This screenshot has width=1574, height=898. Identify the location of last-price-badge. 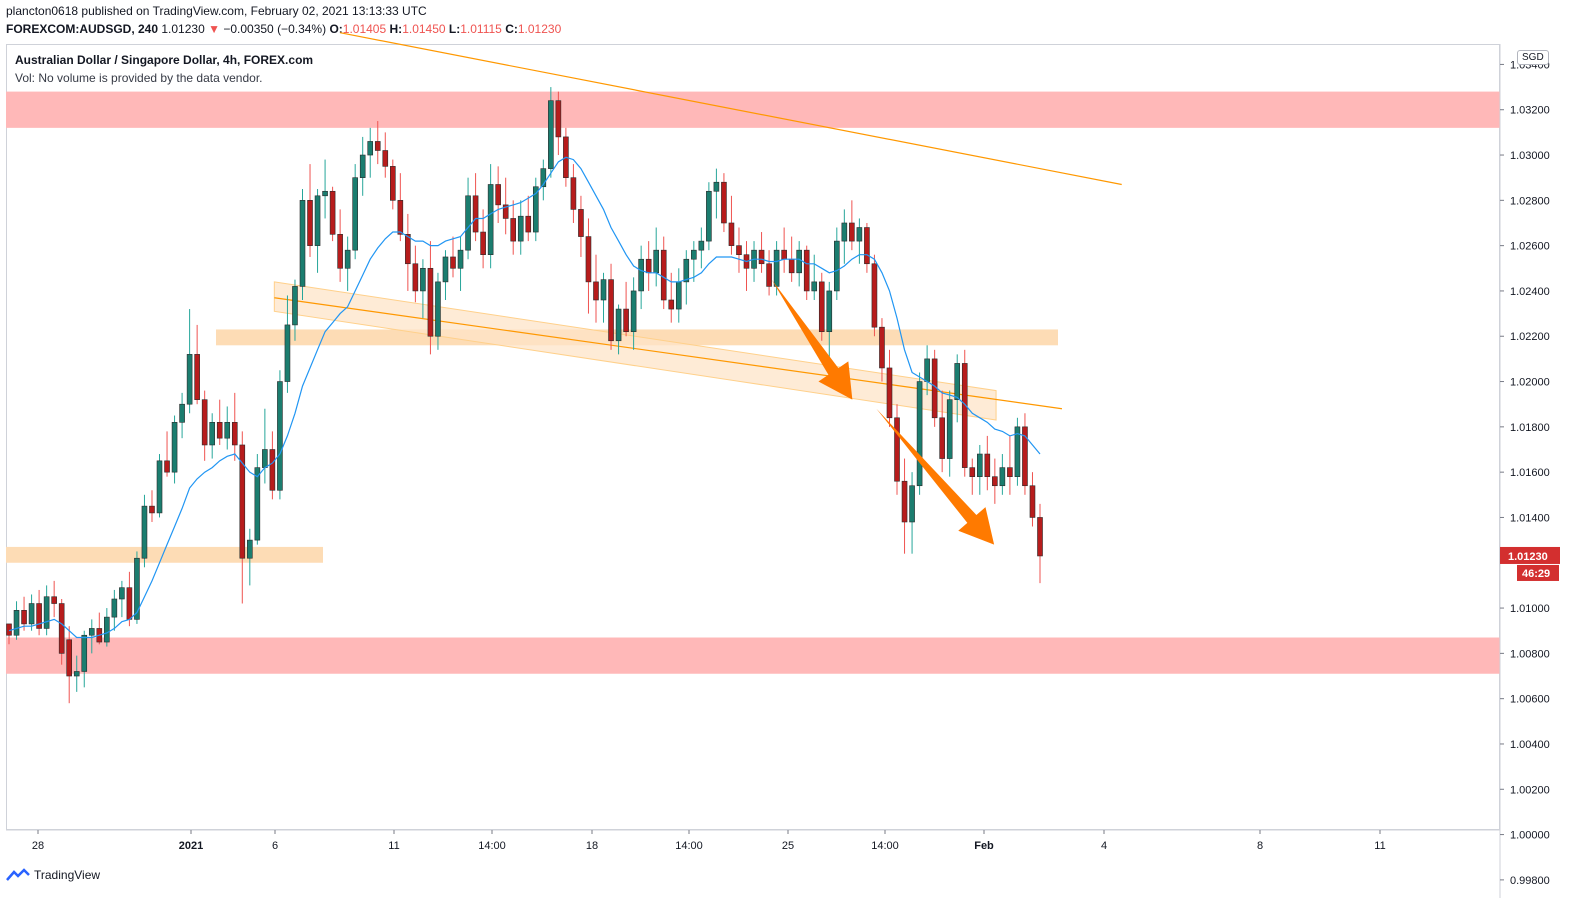
(1530, 555).